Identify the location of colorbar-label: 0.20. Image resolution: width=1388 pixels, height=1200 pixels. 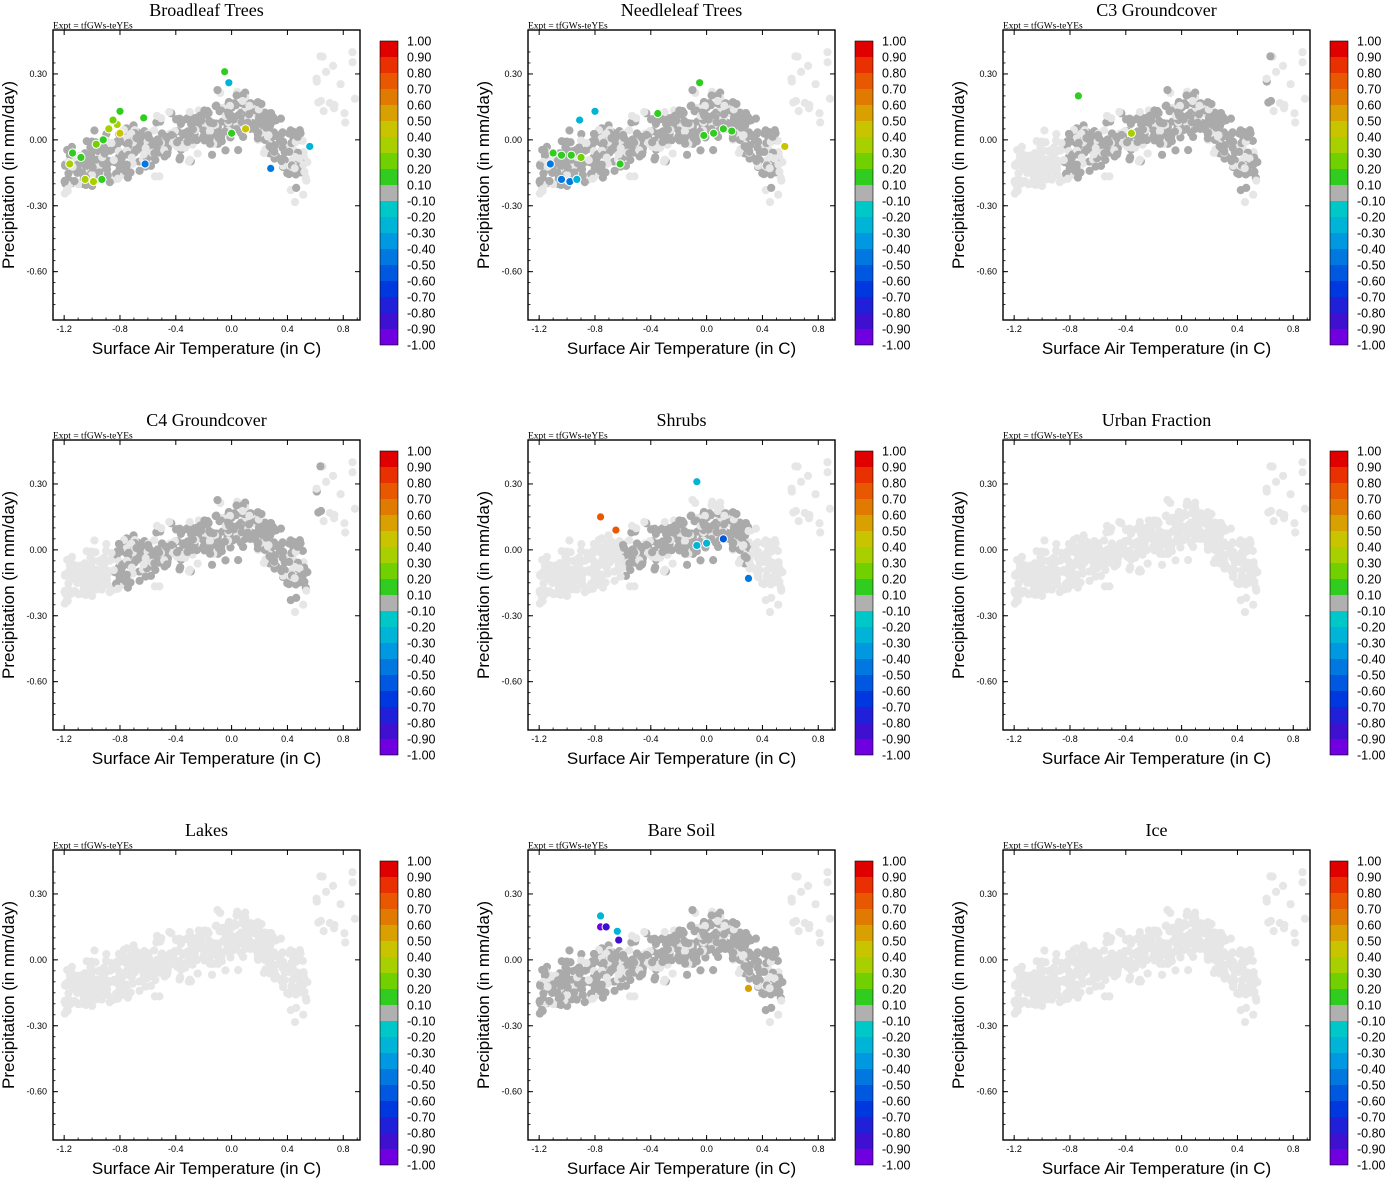
(894, 170).